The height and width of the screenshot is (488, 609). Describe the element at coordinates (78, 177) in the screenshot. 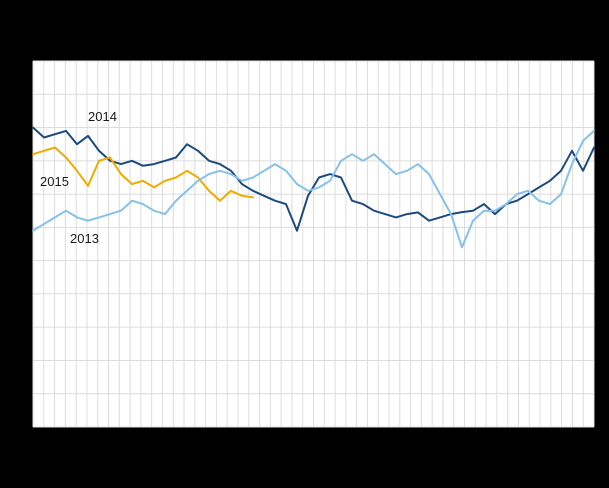

I see `annotations: 2014 2015 2013` at that location.